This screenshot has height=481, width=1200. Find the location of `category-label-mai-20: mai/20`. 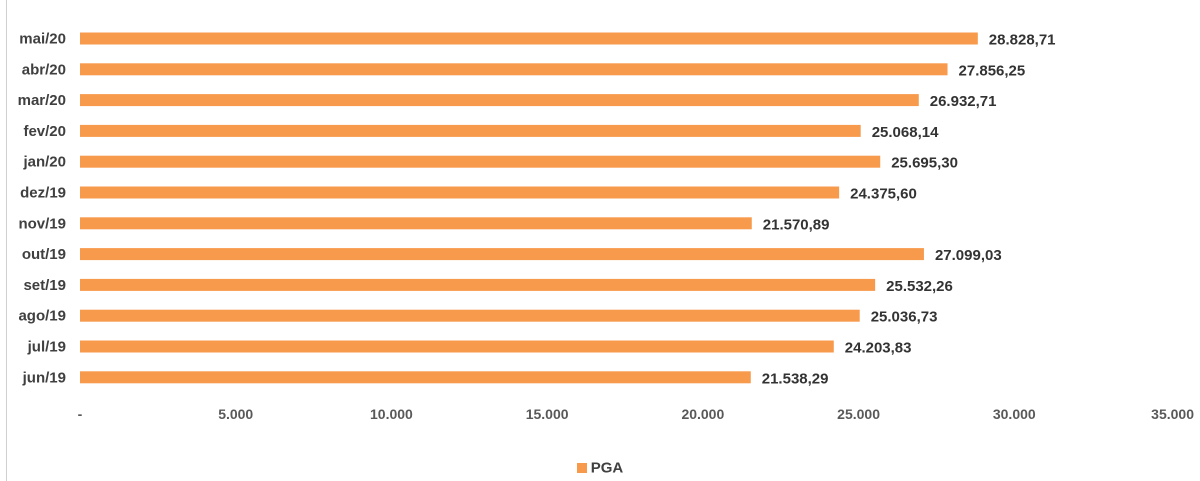

category-label-mai-20: mai/20 is located at coordinates (42, 39).